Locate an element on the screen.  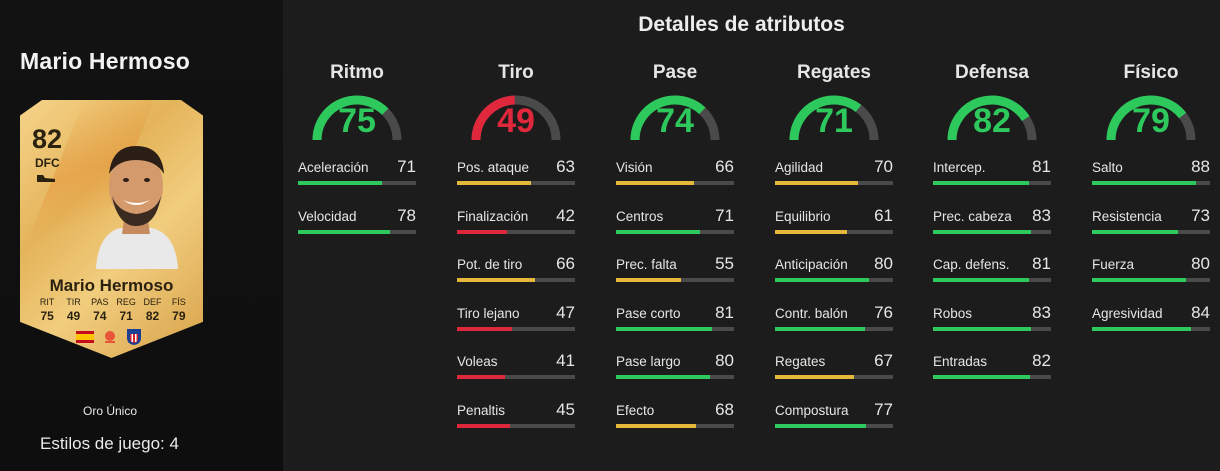
category-value: 75 is located at coordinates (357, 121).